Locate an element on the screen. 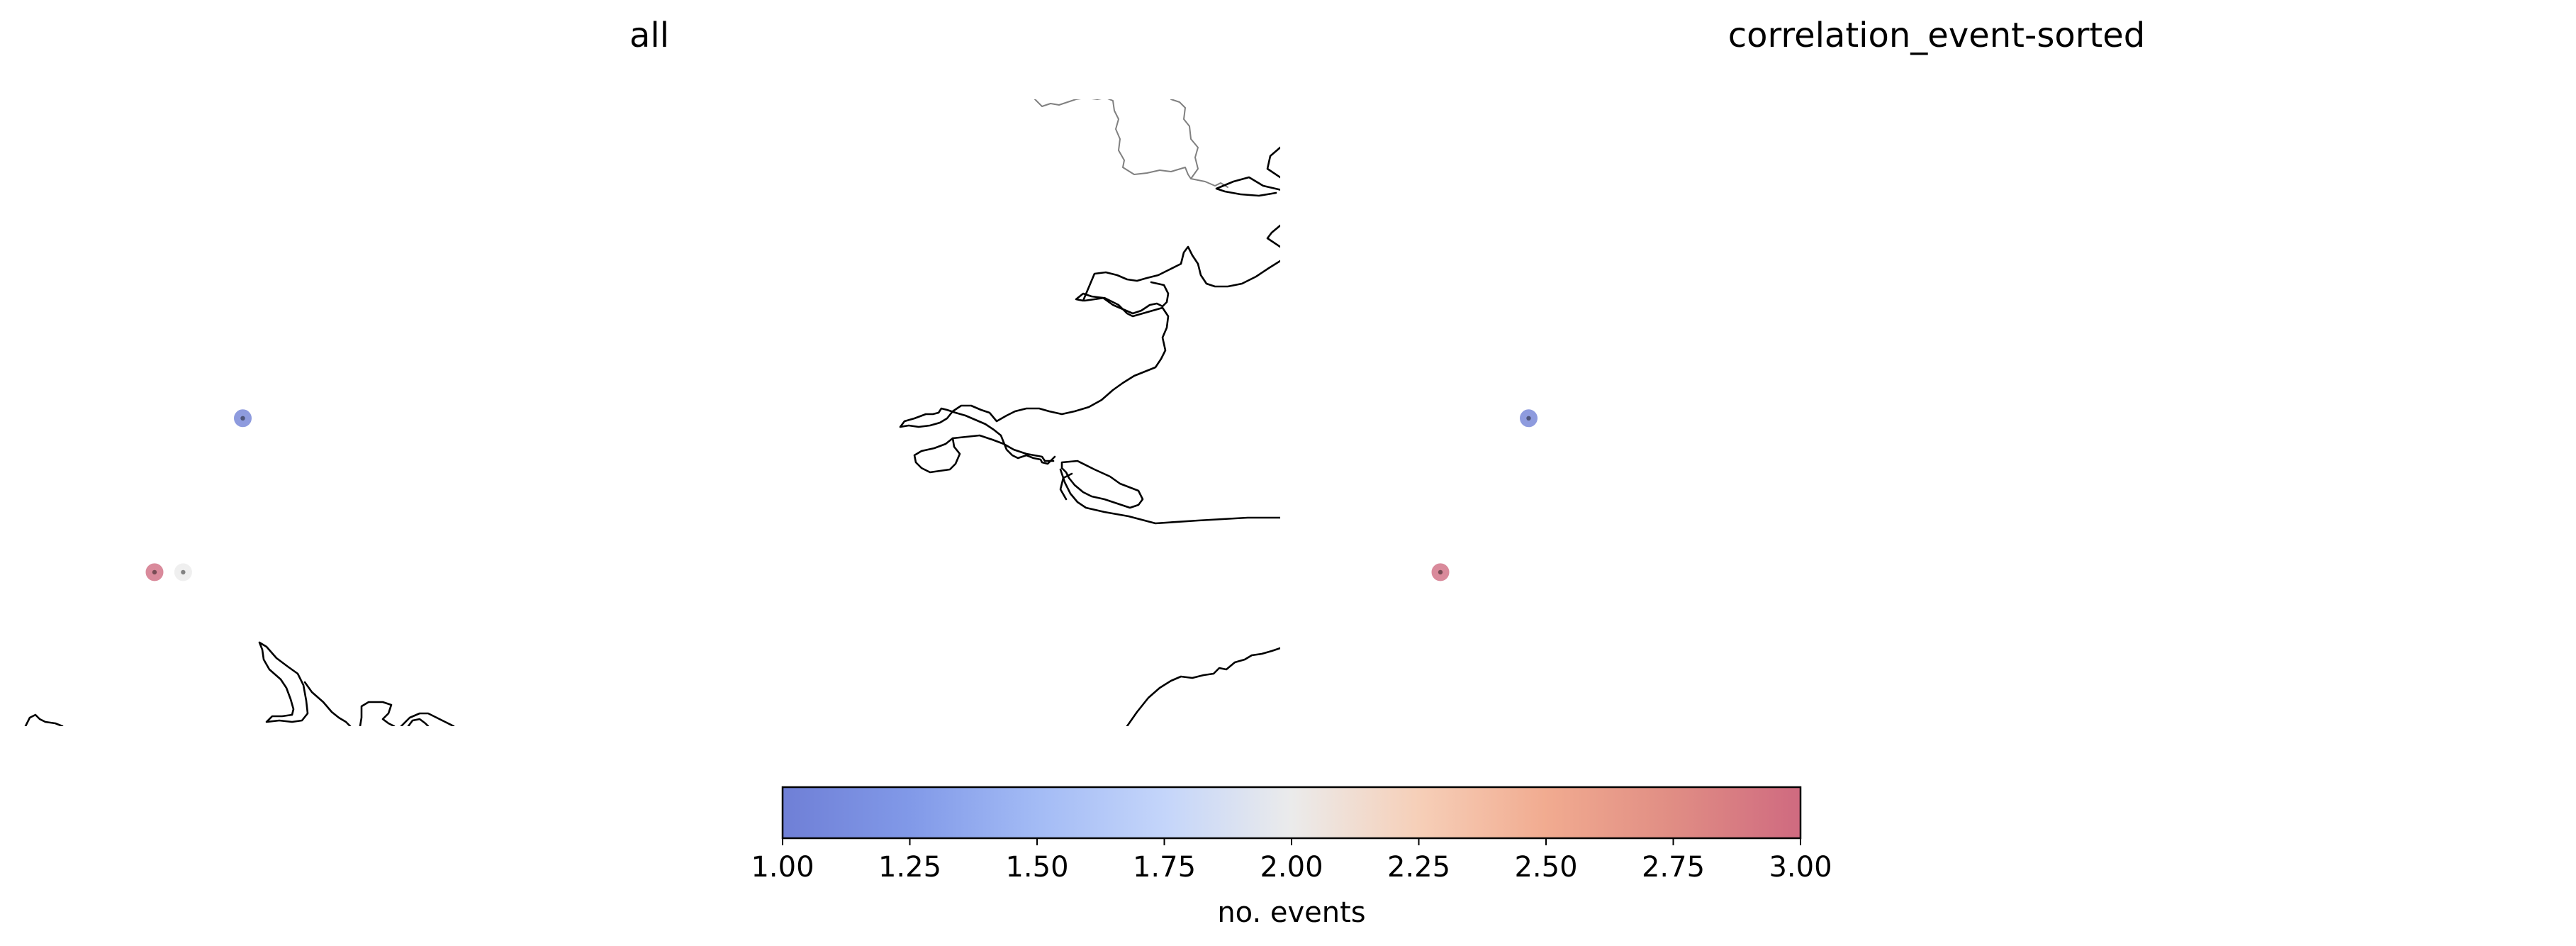  colorbar-ticks: 1.00 1.25 1.50 1.75 2.00 2.25 2.50 2.75 3.00 is located at coordinates (1292, 861).